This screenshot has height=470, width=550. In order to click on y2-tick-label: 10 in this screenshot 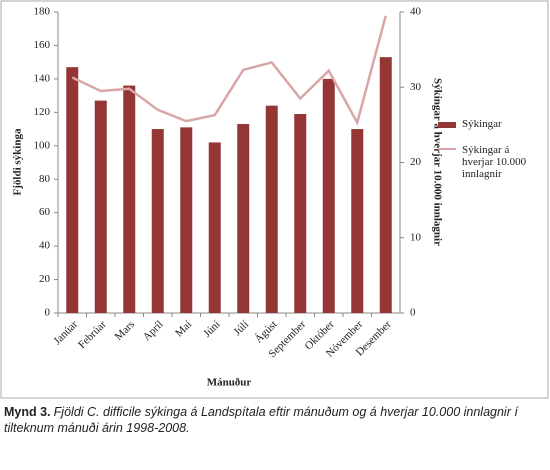, I will do `click(416, 237)`.